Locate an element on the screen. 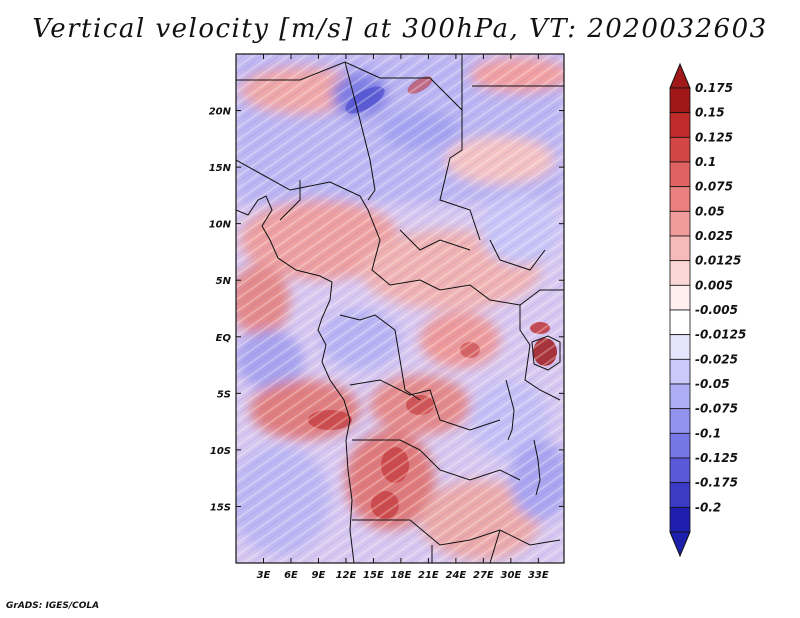  colorbar-label: -0.005 is located at coordinates (716, 310).